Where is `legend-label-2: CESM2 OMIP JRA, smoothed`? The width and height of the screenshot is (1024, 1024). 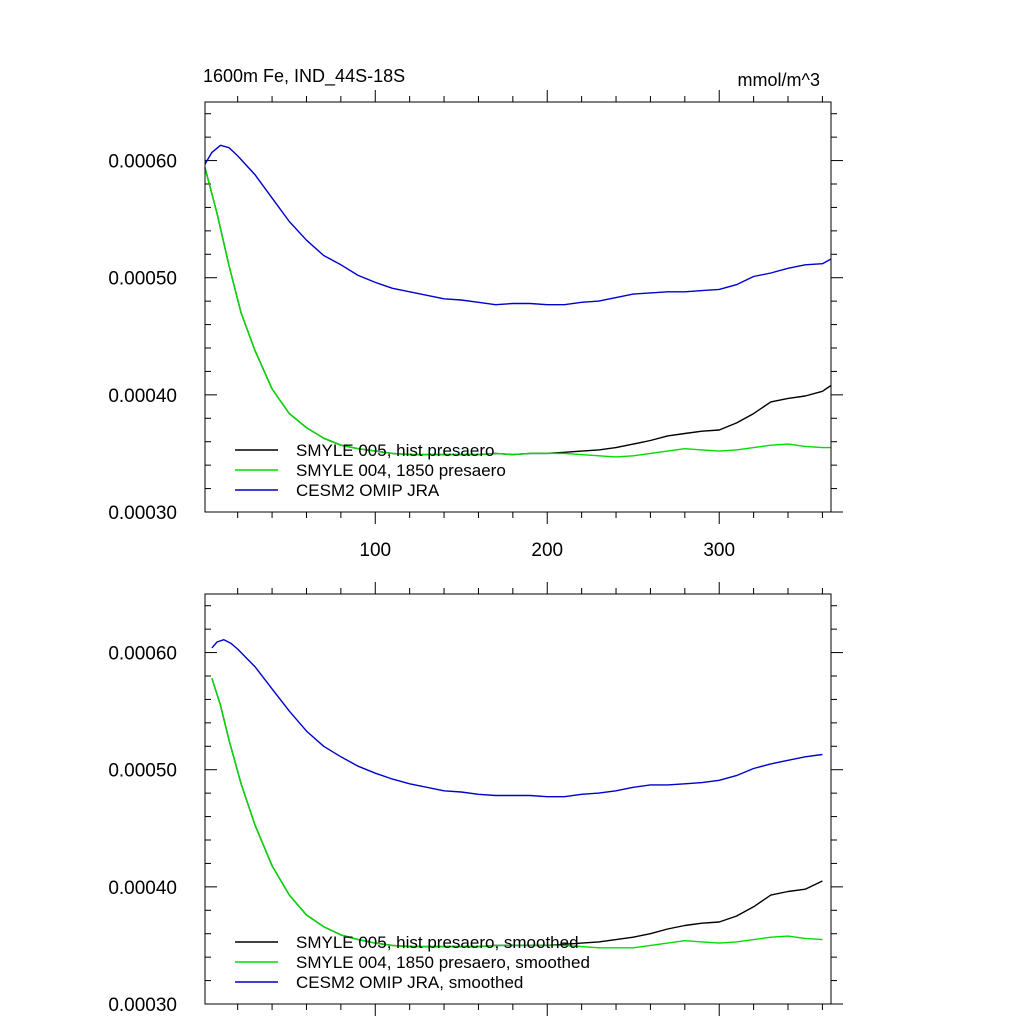
legend-label-2: CESM2 OMIP JRA, smoothed is located at coordinates (409, 982).